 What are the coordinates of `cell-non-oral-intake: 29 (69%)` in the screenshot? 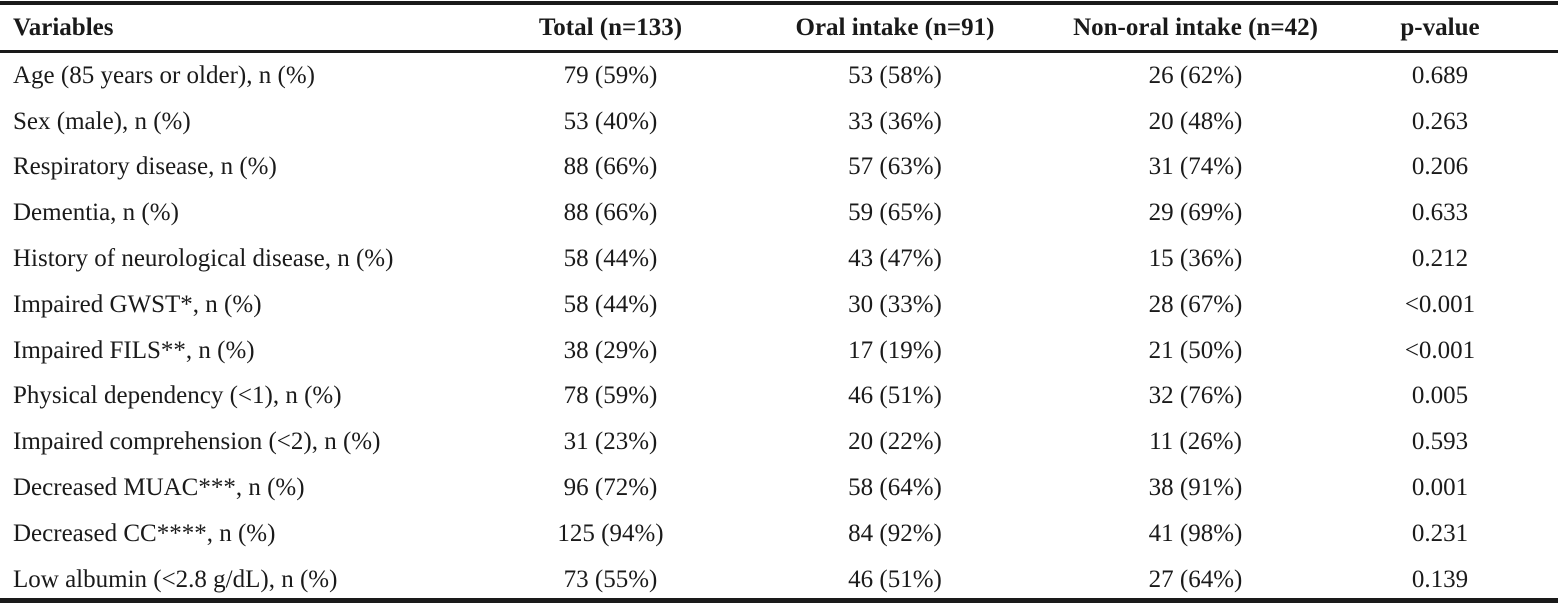 It's located at (1195, 213).